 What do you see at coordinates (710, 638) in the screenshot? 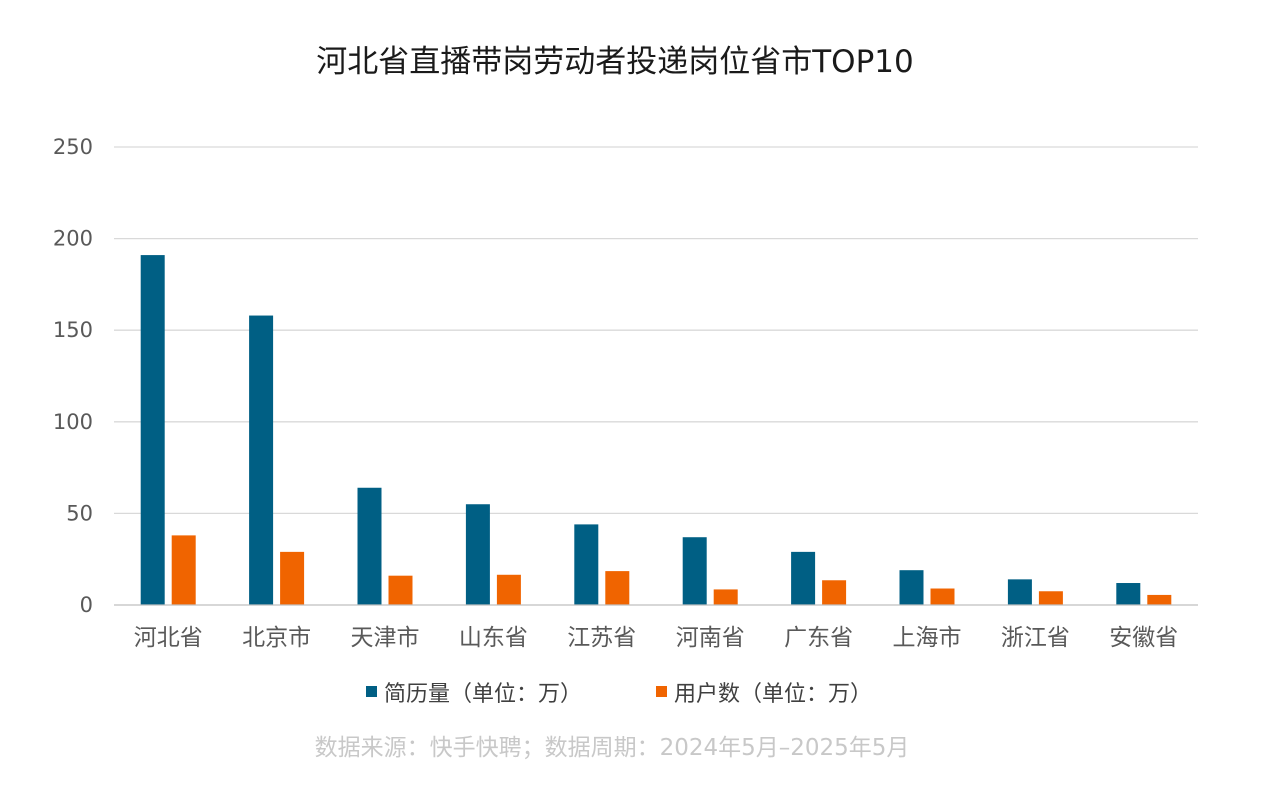
I see `x-category-label: 河南省` at bounding box center [710, 638].